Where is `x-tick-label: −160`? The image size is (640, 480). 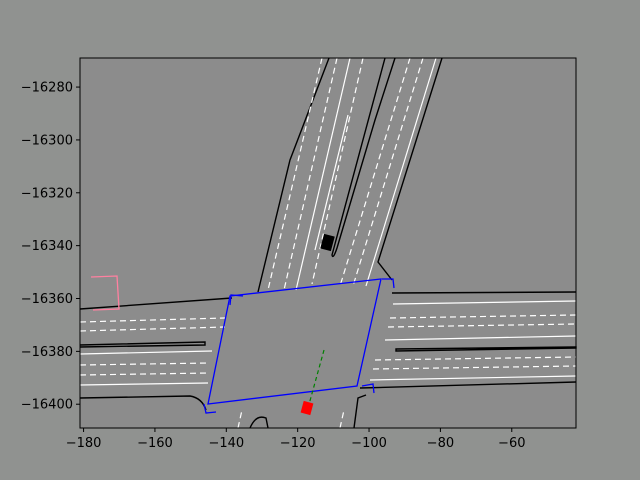 x-tick-label: −160 is located at coordinates (155, 443).